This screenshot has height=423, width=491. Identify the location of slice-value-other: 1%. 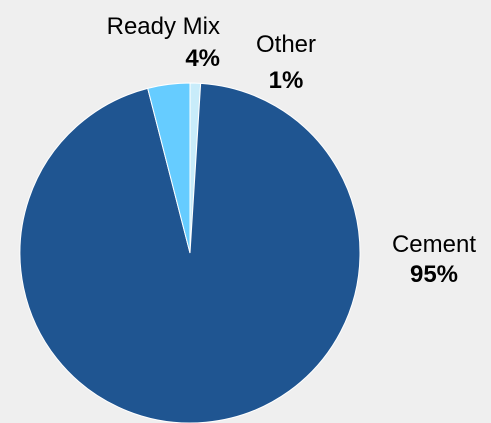
(286, 80).